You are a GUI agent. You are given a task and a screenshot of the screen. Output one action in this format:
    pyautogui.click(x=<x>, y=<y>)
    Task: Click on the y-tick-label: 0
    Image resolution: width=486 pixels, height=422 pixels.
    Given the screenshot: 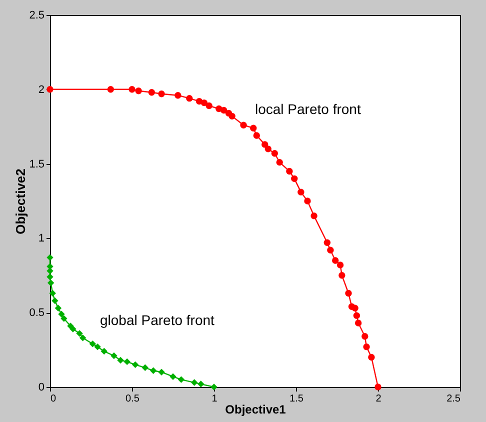 What is the action you would take?
    pyautogui.click(x=41, y=388)
    